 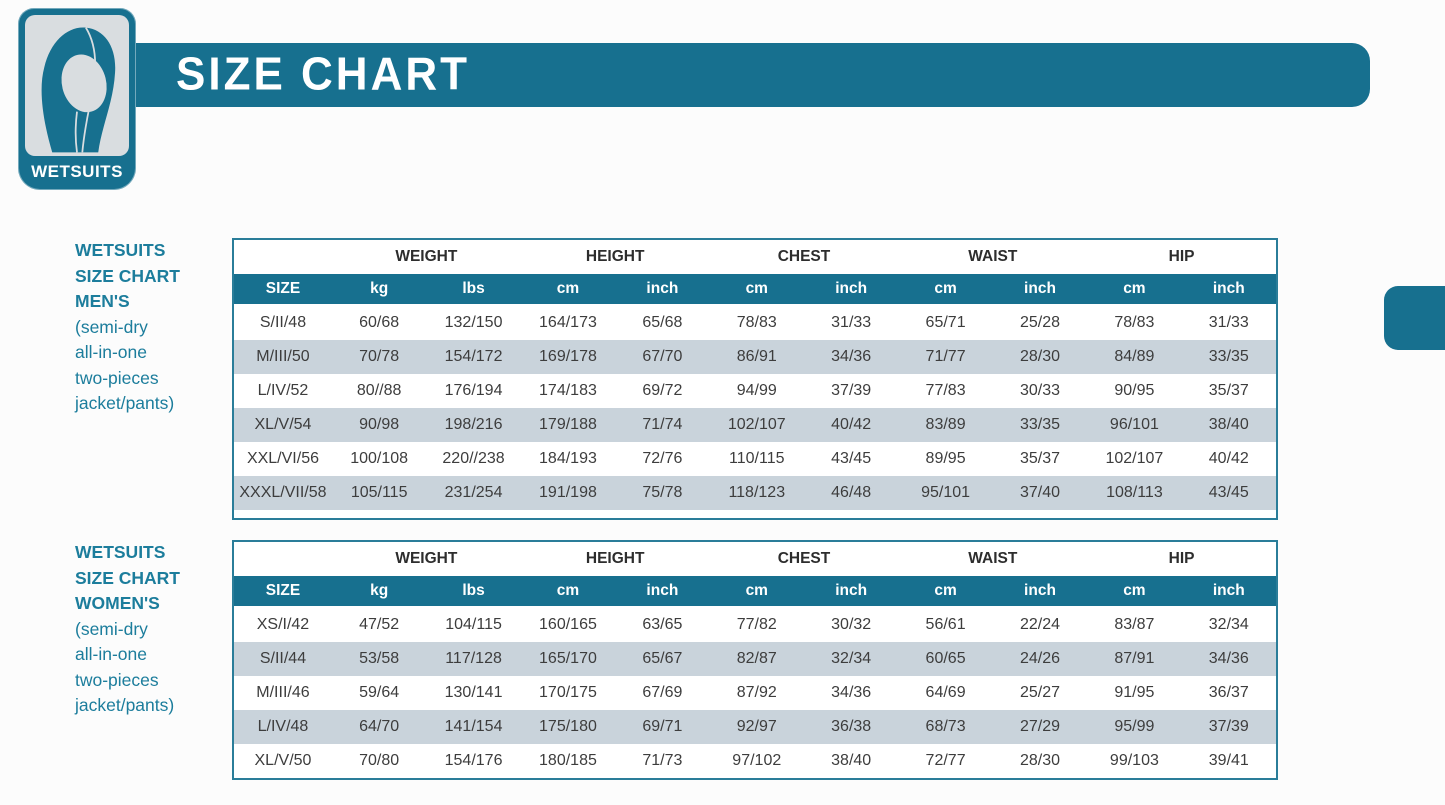 What do you see at coordinates (1039, 322) in the screenshot?
I see `table-cell: 25/28` at bounding box center [1039, 322].